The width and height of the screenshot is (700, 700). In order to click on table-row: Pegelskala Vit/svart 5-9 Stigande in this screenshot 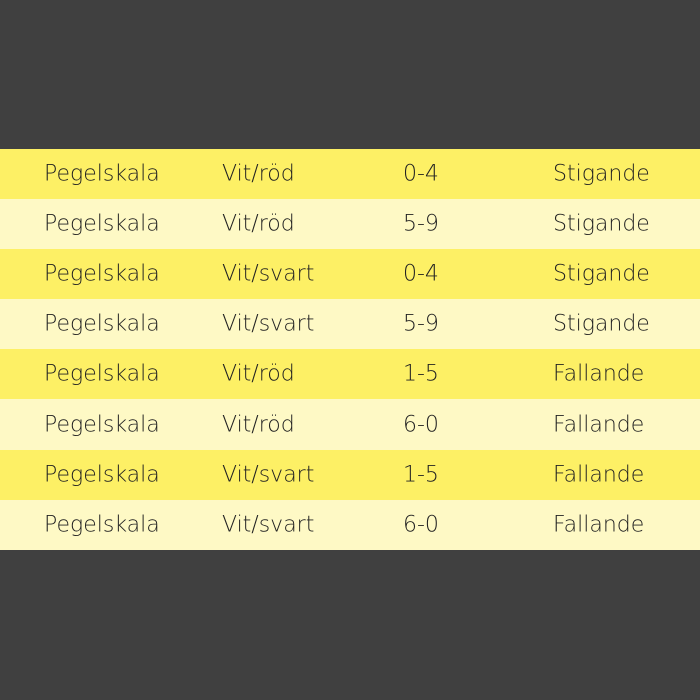, I will do `click(350, 324)`.